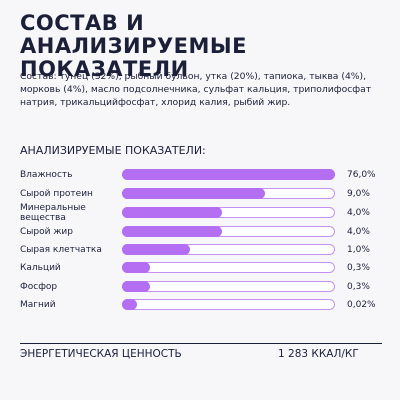 The image size is (400, 400). Describe the element at coordinates (56, 194) in the screenshot. I see `label: Сырой протеин` at that location.